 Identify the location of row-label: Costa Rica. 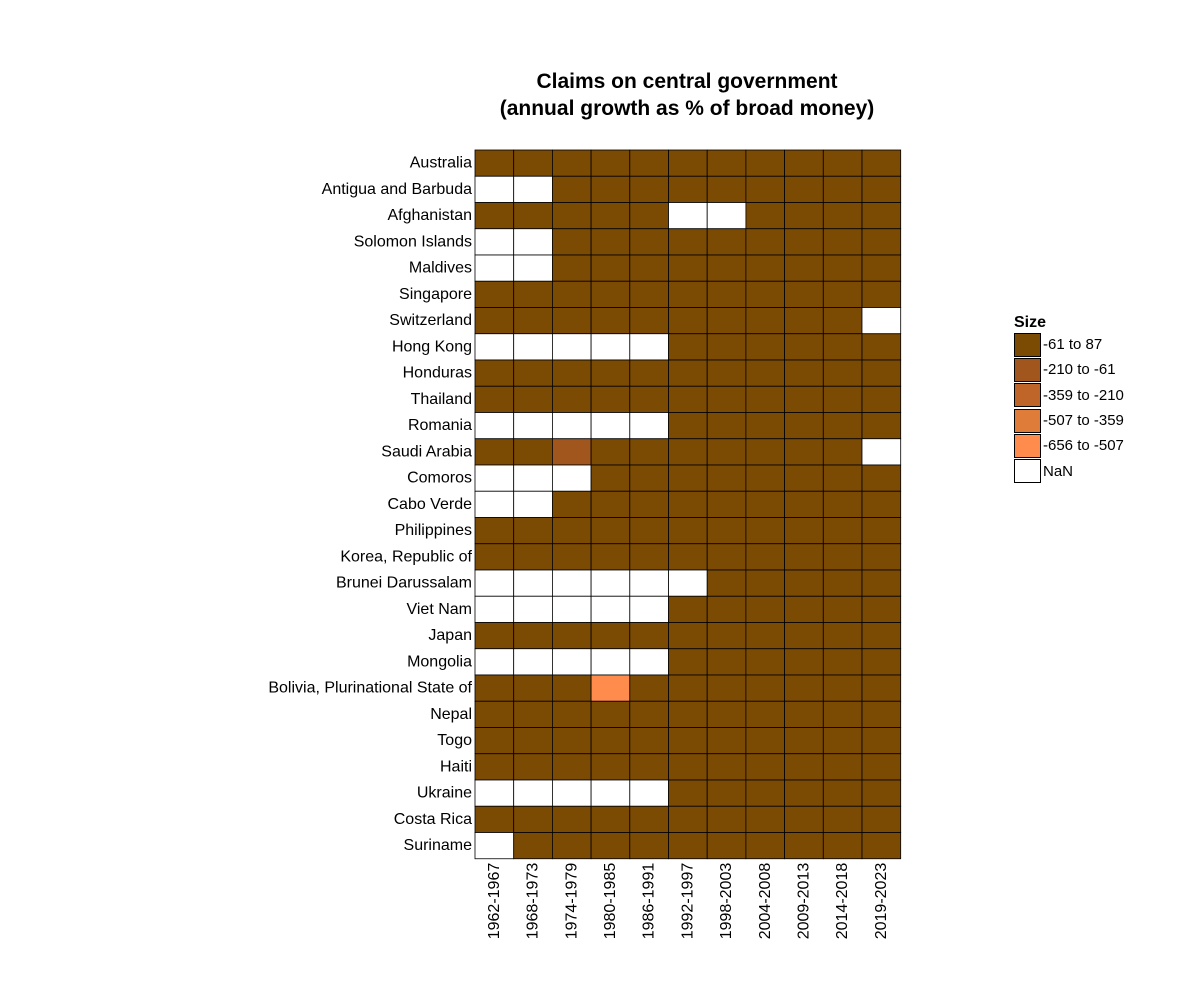
(433, 819).